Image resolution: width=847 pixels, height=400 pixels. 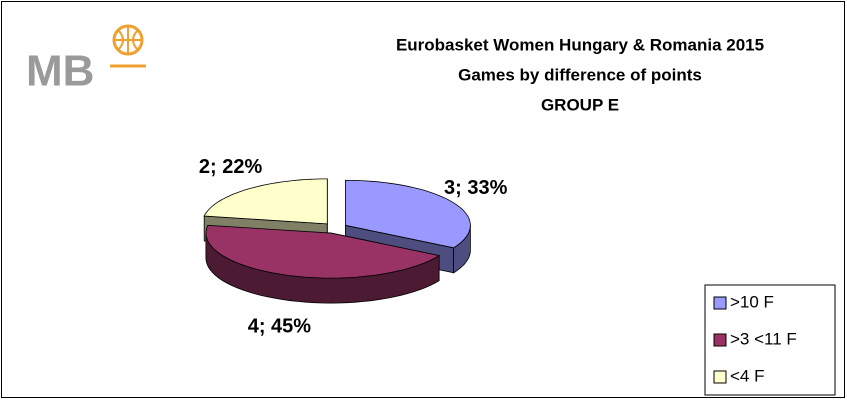 I want to click on logo: MB, so click(x=86, y=60).